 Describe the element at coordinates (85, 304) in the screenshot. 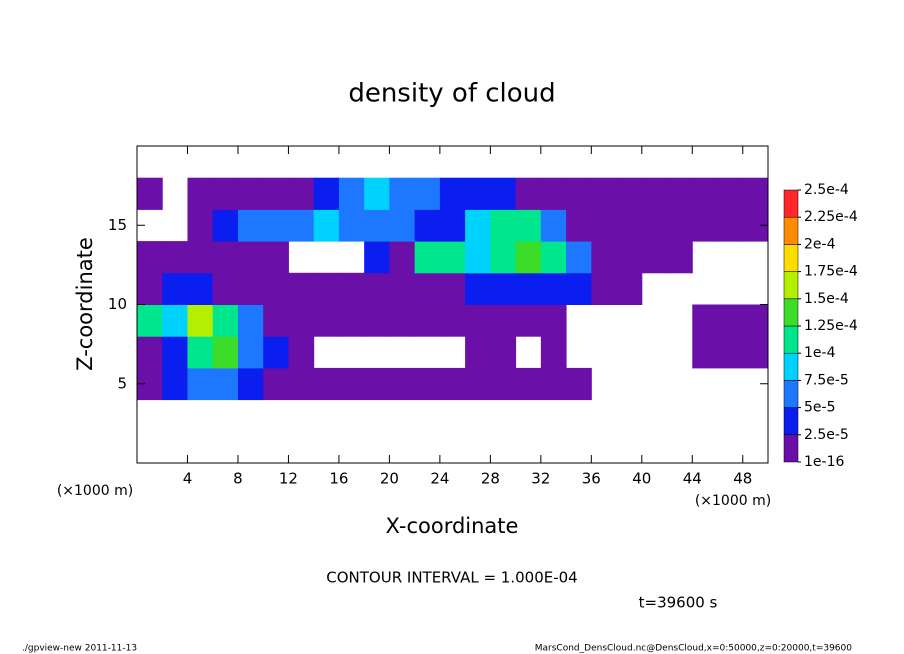

I see `y-axis-label: Z-coordinate` at that location.